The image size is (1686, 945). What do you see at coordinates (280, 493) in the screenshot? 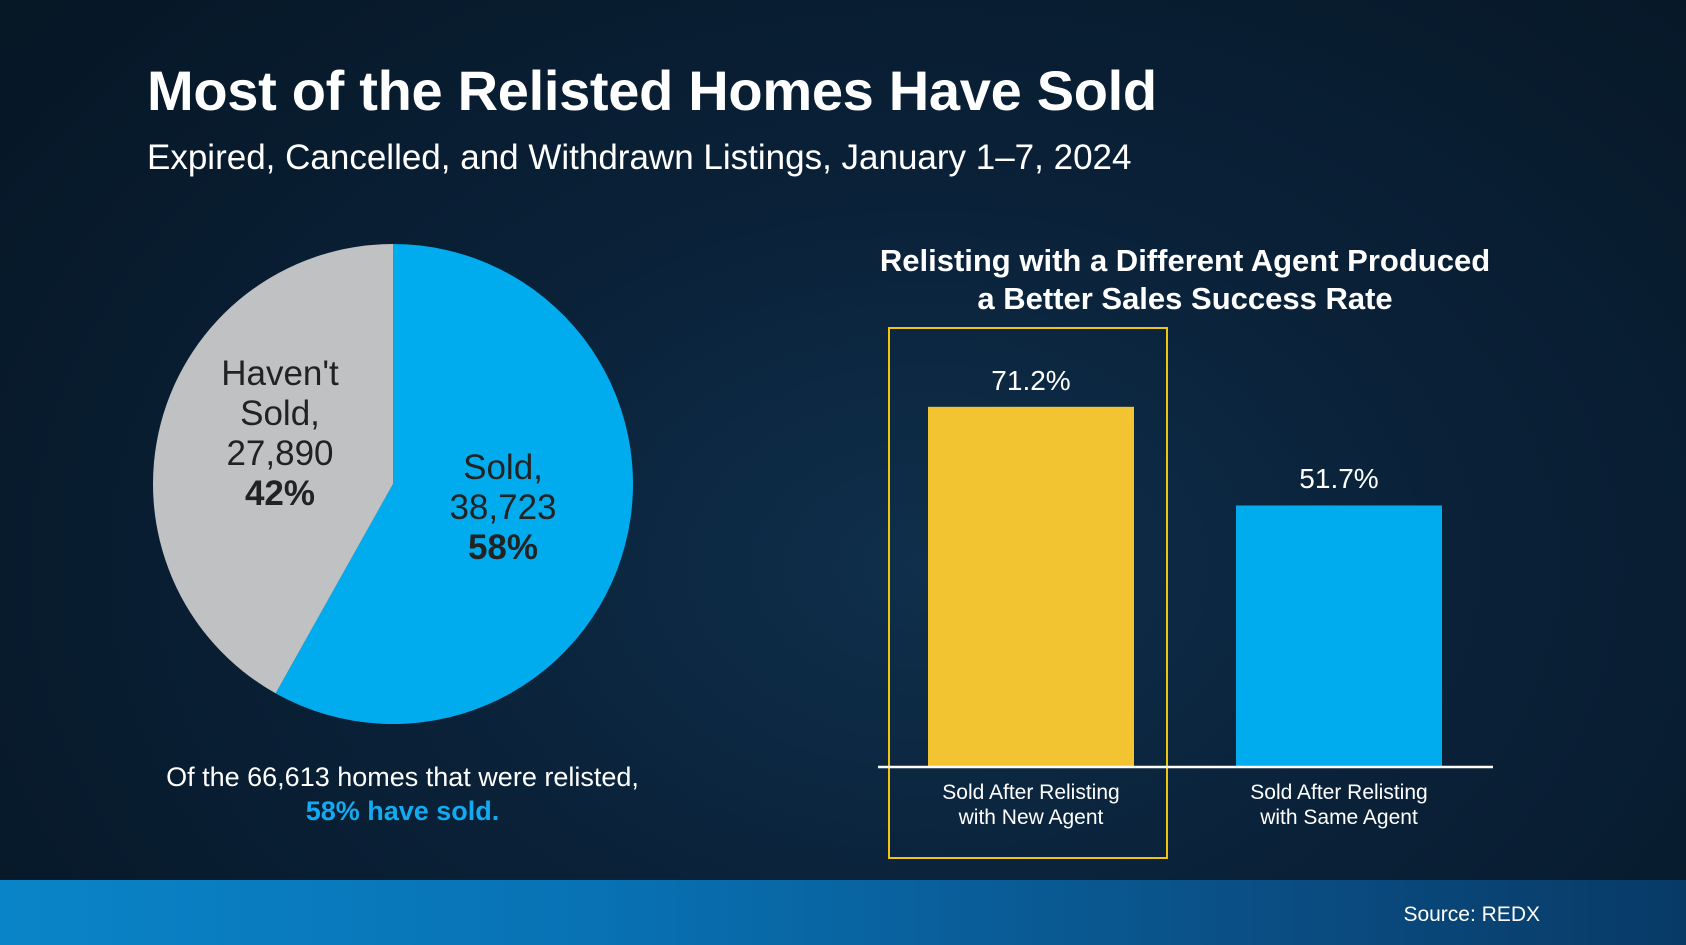
I see `pie-label-unsold-percent: 42%` at bounding box center [280, 493].